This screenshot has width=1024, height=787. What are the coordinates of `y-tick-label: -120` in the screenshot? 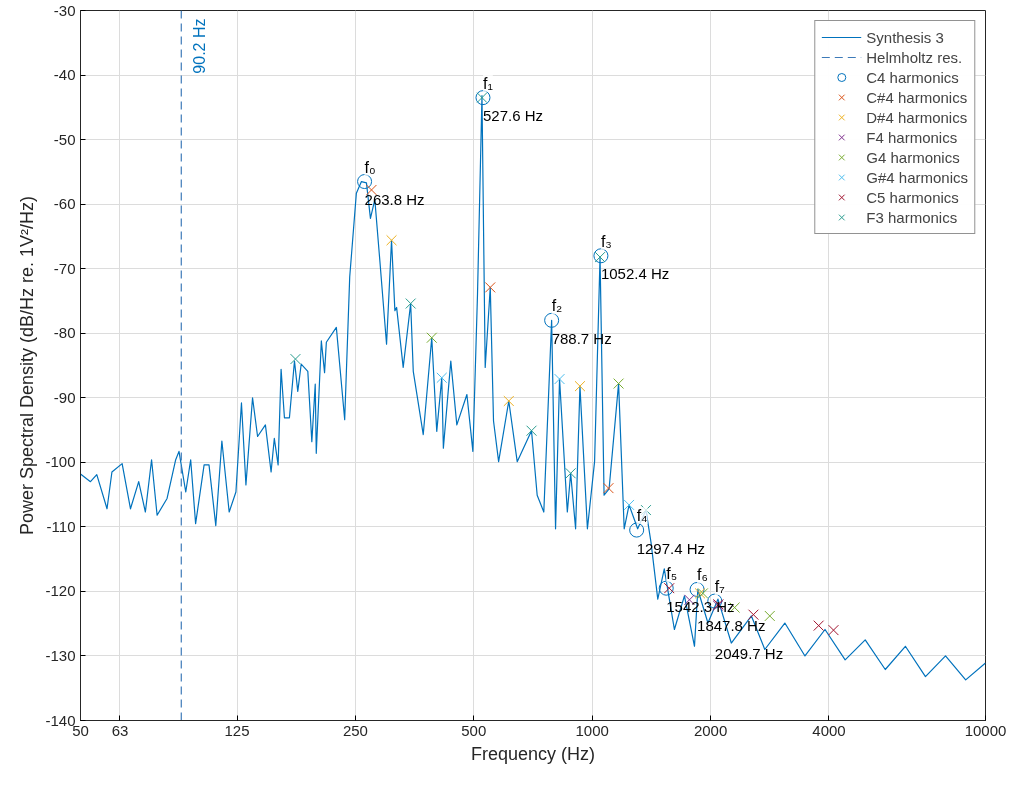 It's located at (60, 591).